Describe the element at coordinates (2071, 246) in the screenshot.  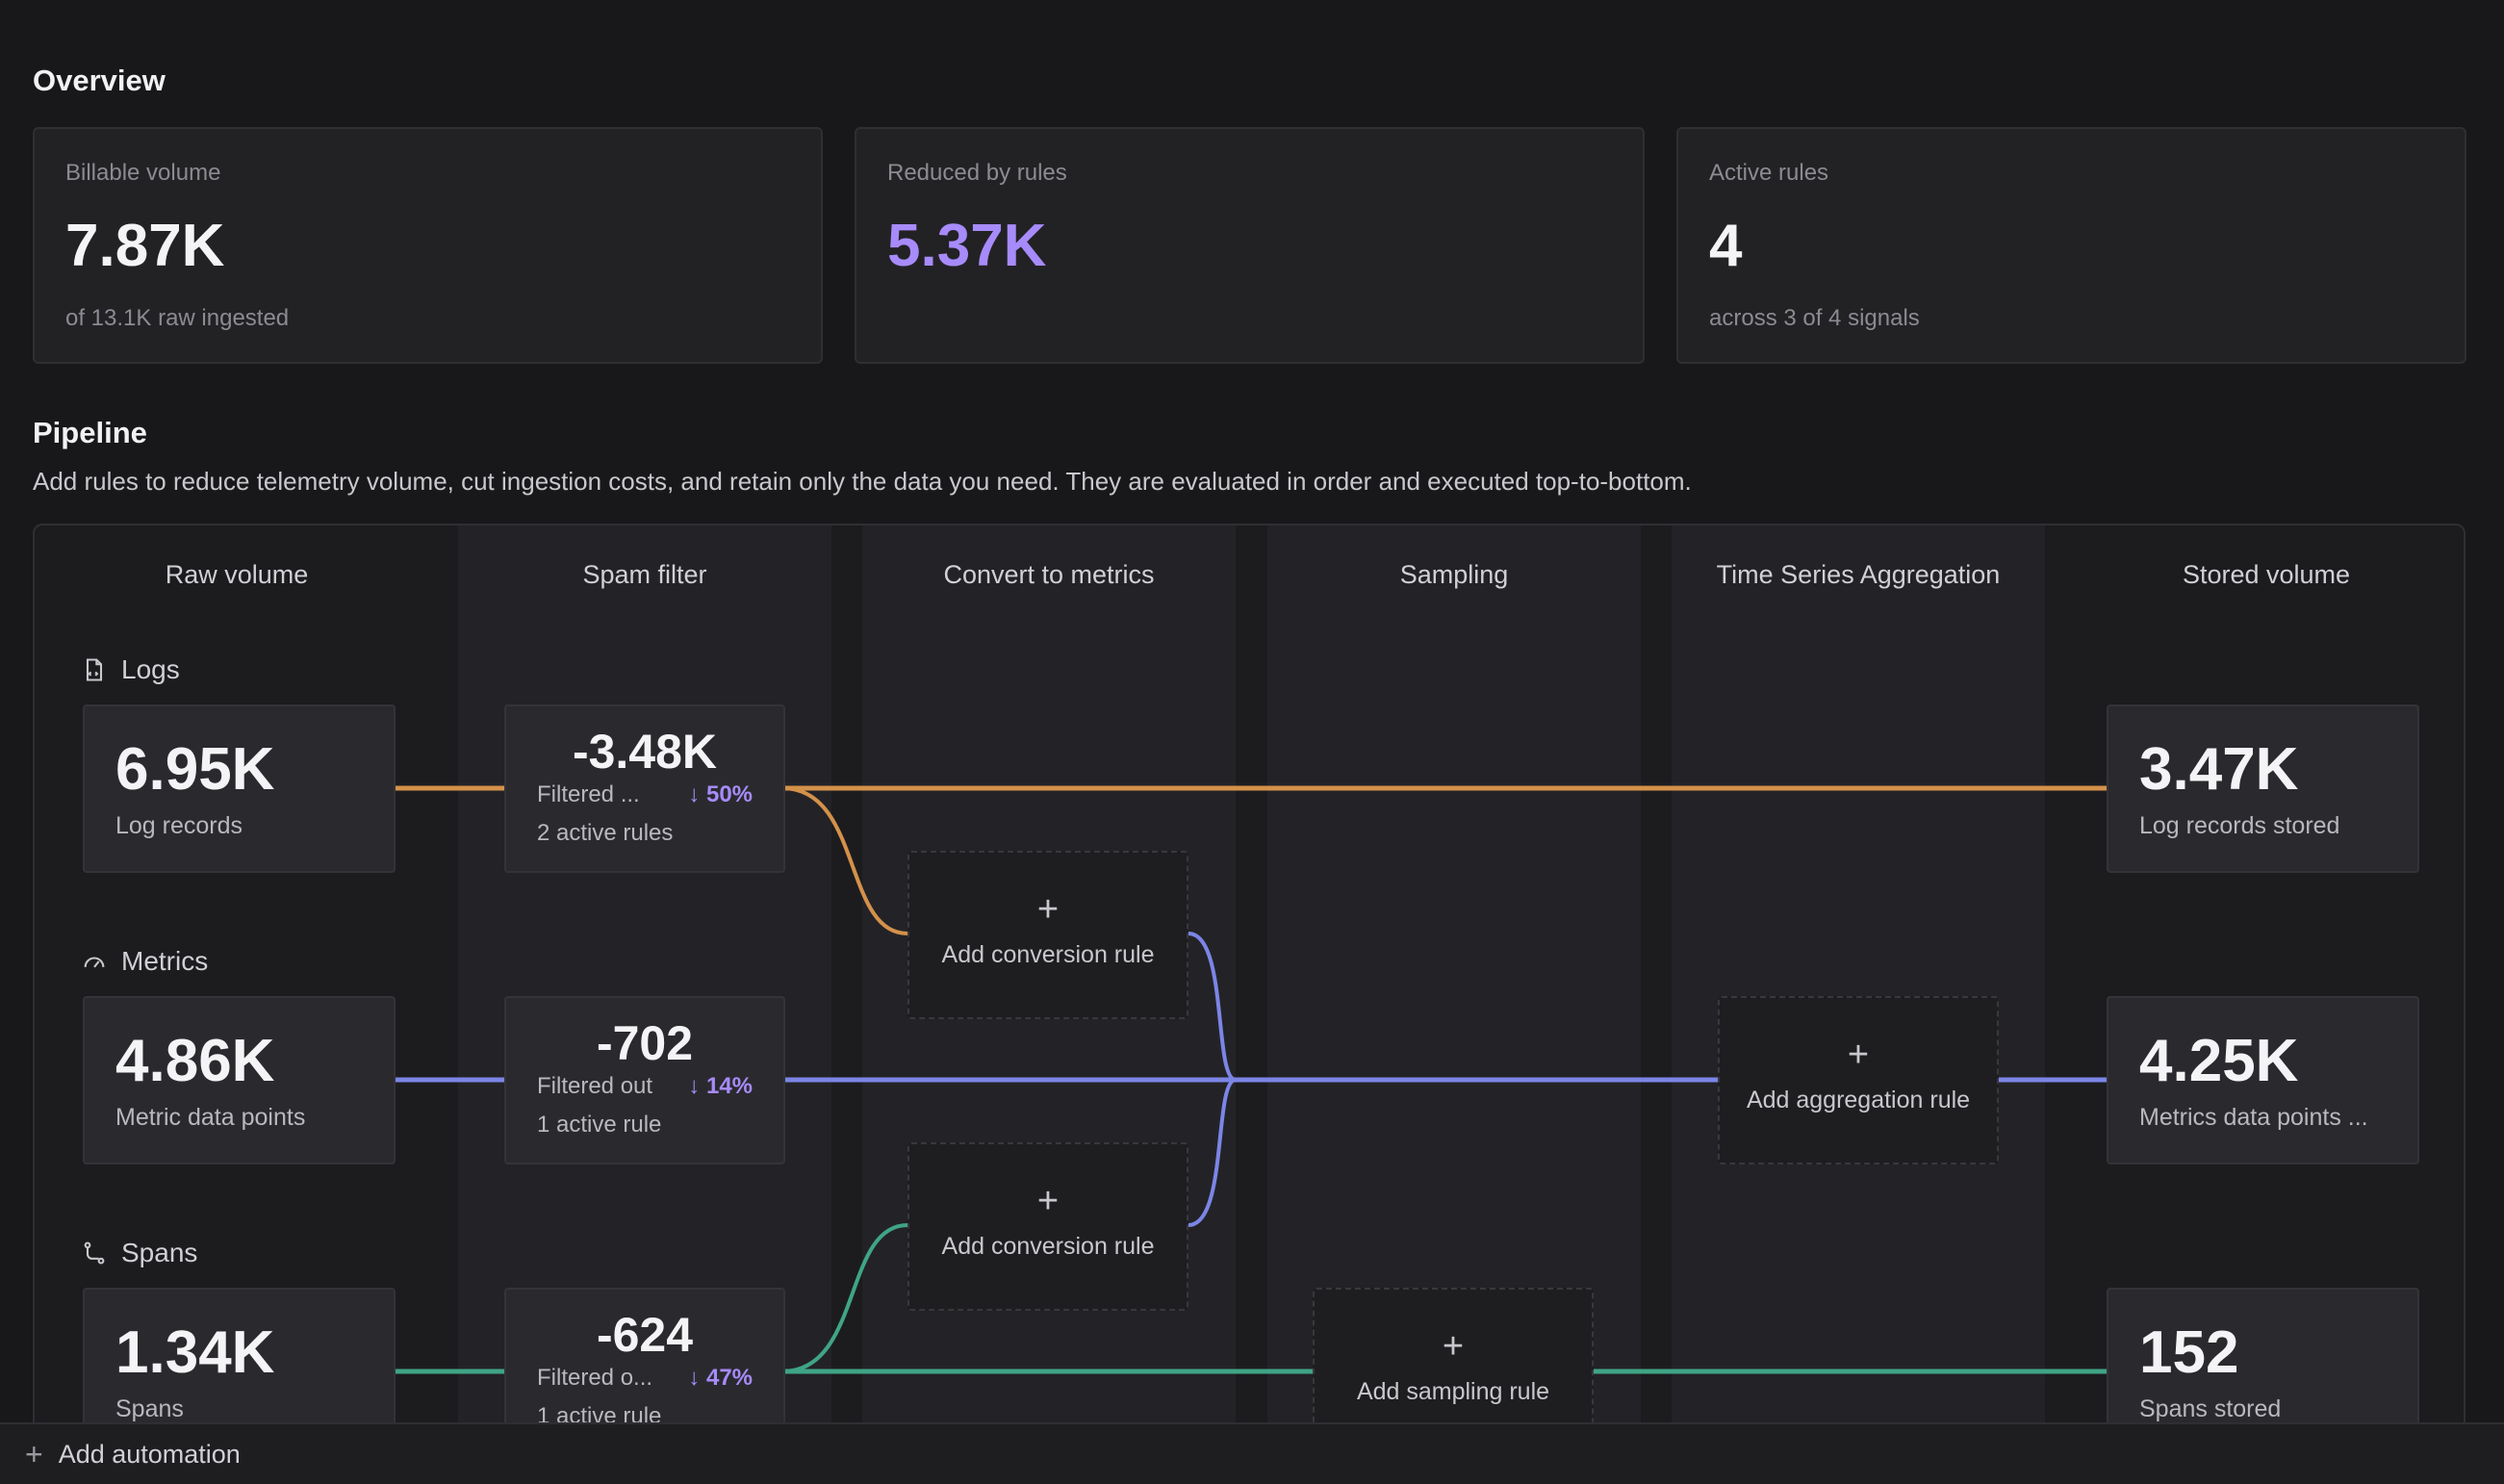
I see `active-rules-card: Active rules 4 across 3 of 4 signals` at that location.